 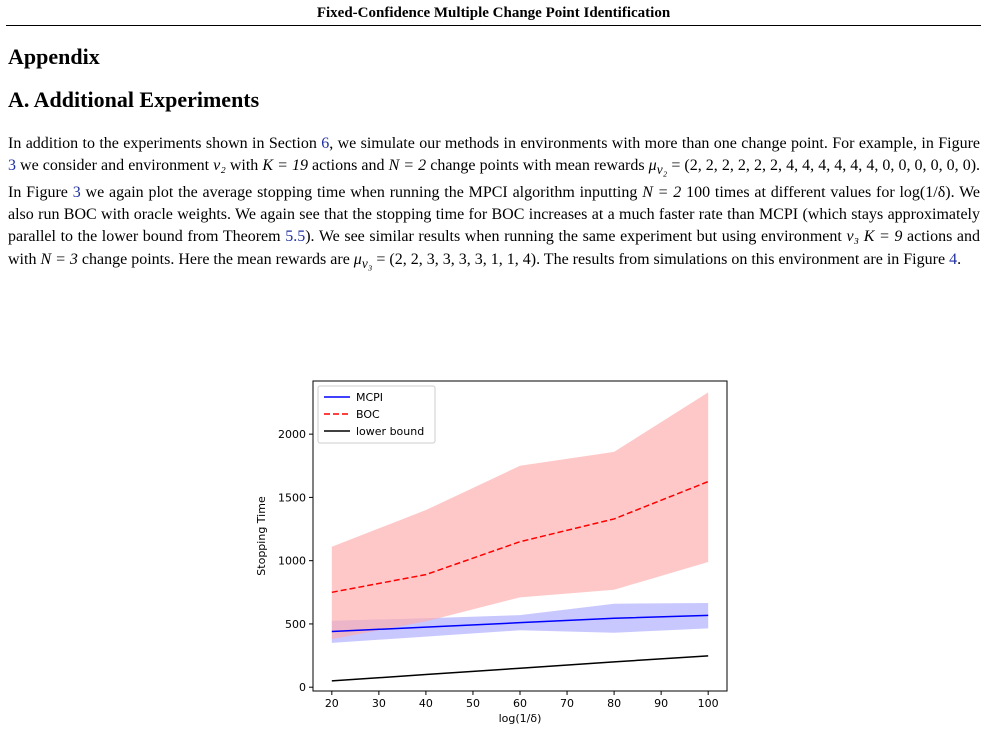 I want to click on legend-label: lower bound, so click(x=390, y=431).